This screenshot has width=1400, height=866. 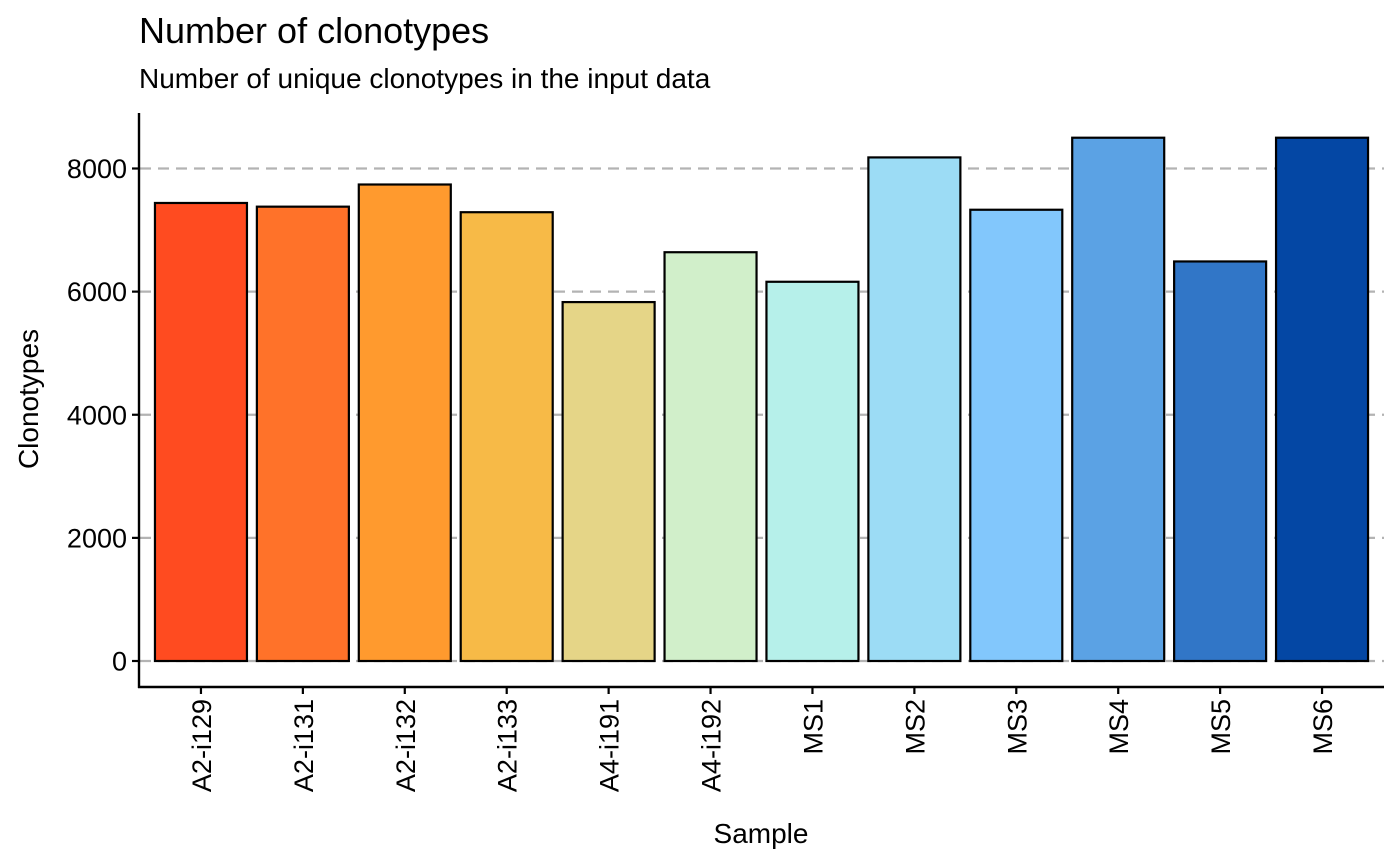 I want to click on bar-a4-i192, so click(x=710, y=457).